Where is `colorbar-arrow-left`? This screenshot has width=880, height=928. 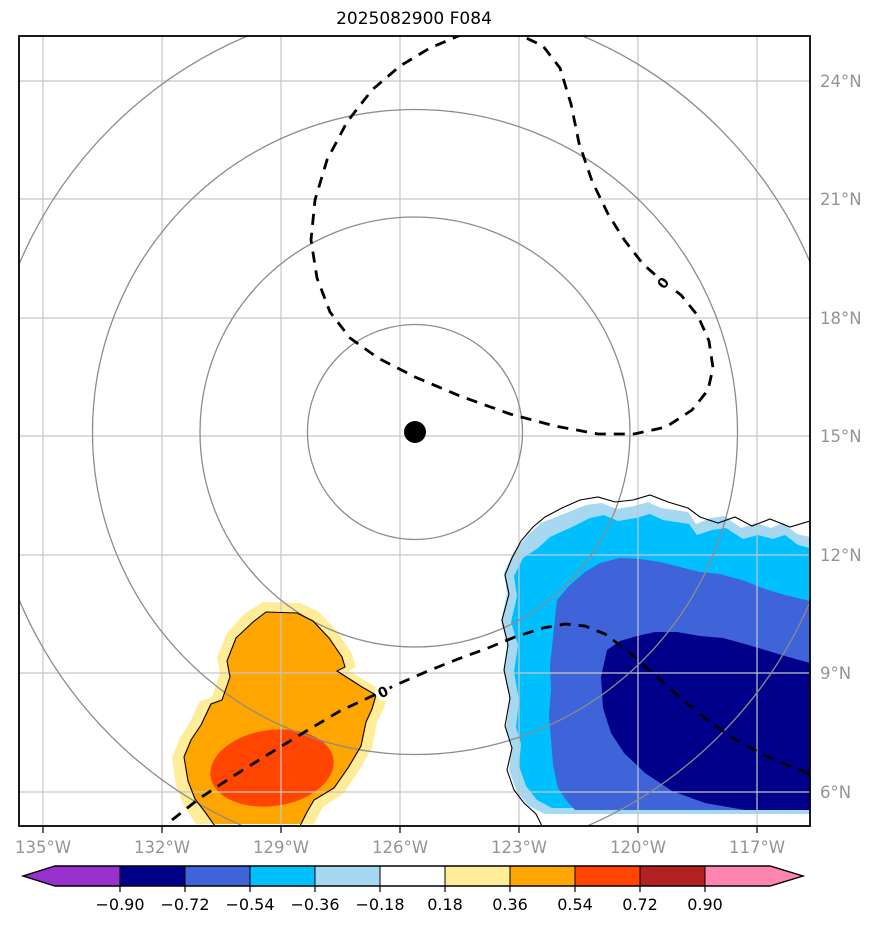
colorbar-arrow-left is located at coordinates (39, 876).